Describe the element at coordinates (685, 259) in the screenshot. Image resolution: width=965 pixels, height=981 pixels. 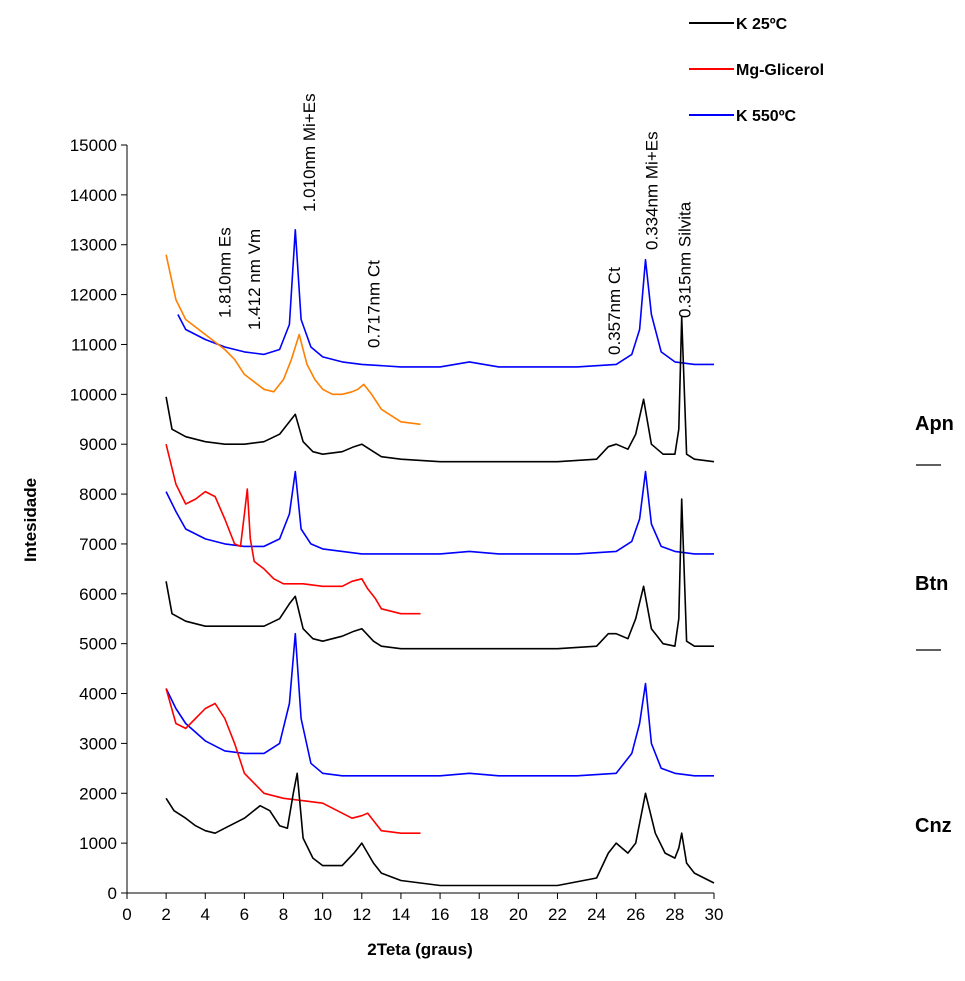
I see `peak-annotation: 0.315nm Silvita` at that location.